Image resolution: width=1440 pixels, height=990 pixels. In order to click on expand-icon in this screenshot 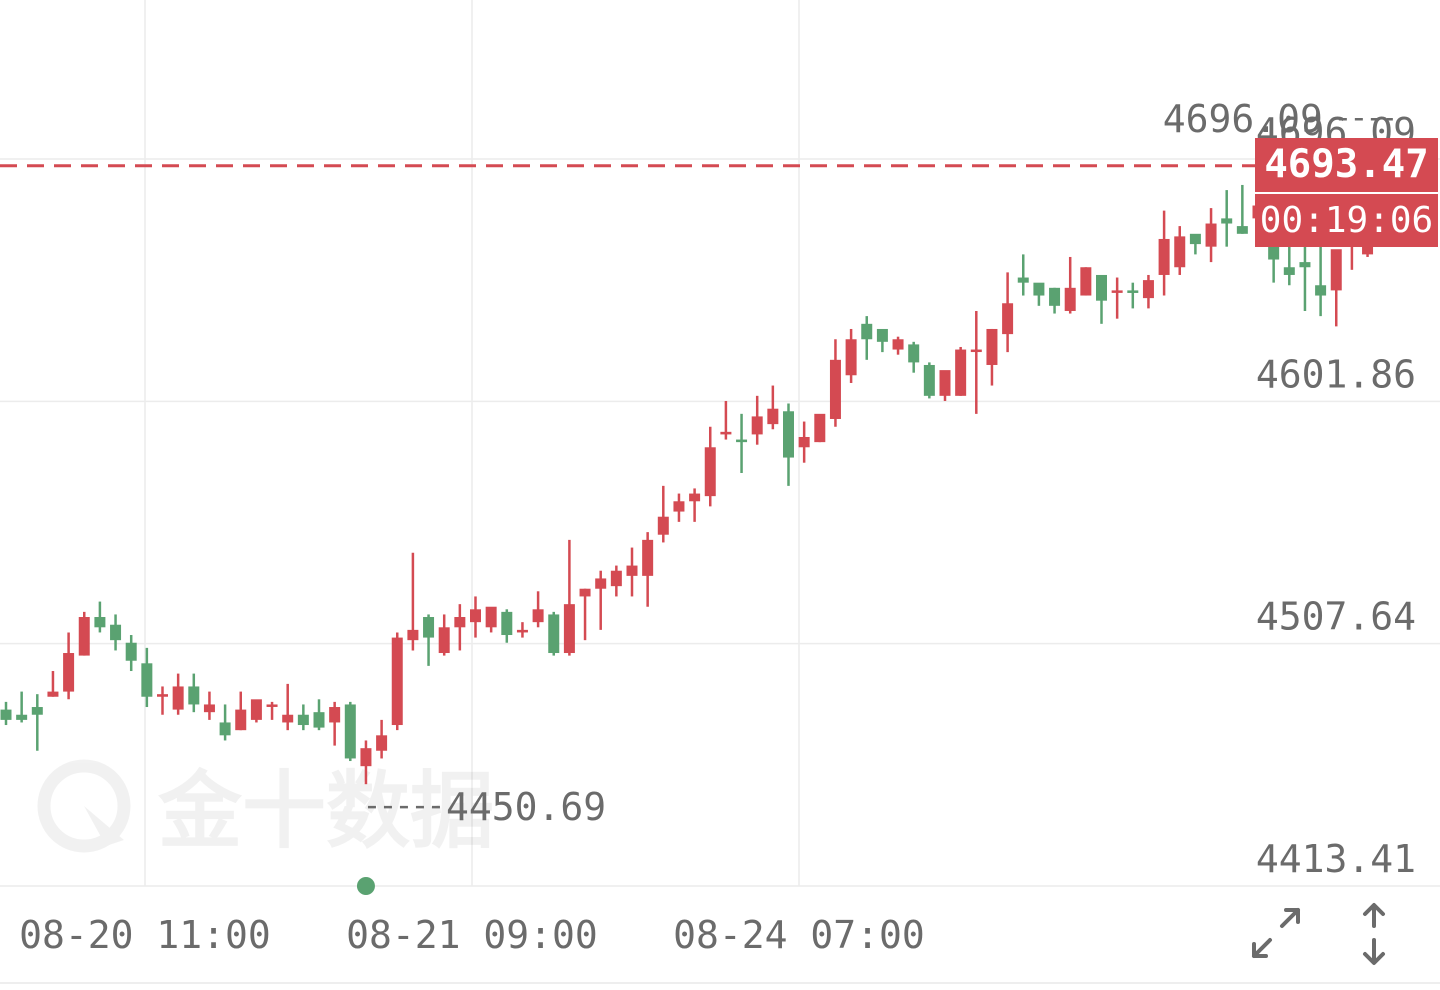, I will do `click(1276, 933)`.